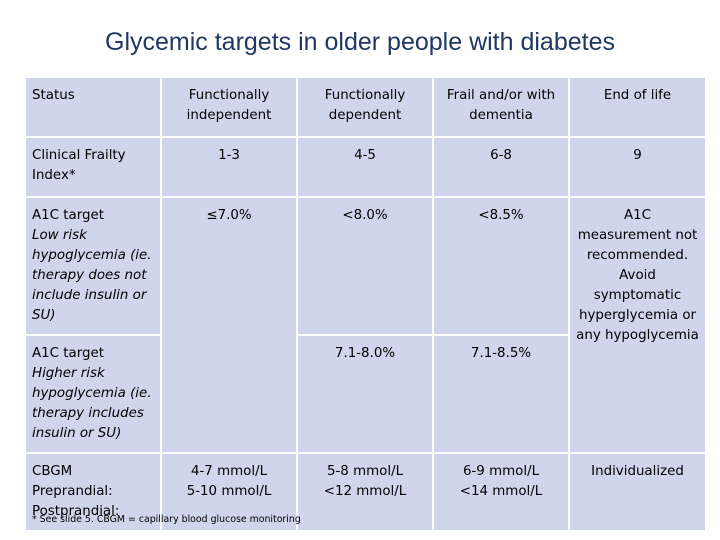  I want to click on header-status: Status, so click(93, 107).